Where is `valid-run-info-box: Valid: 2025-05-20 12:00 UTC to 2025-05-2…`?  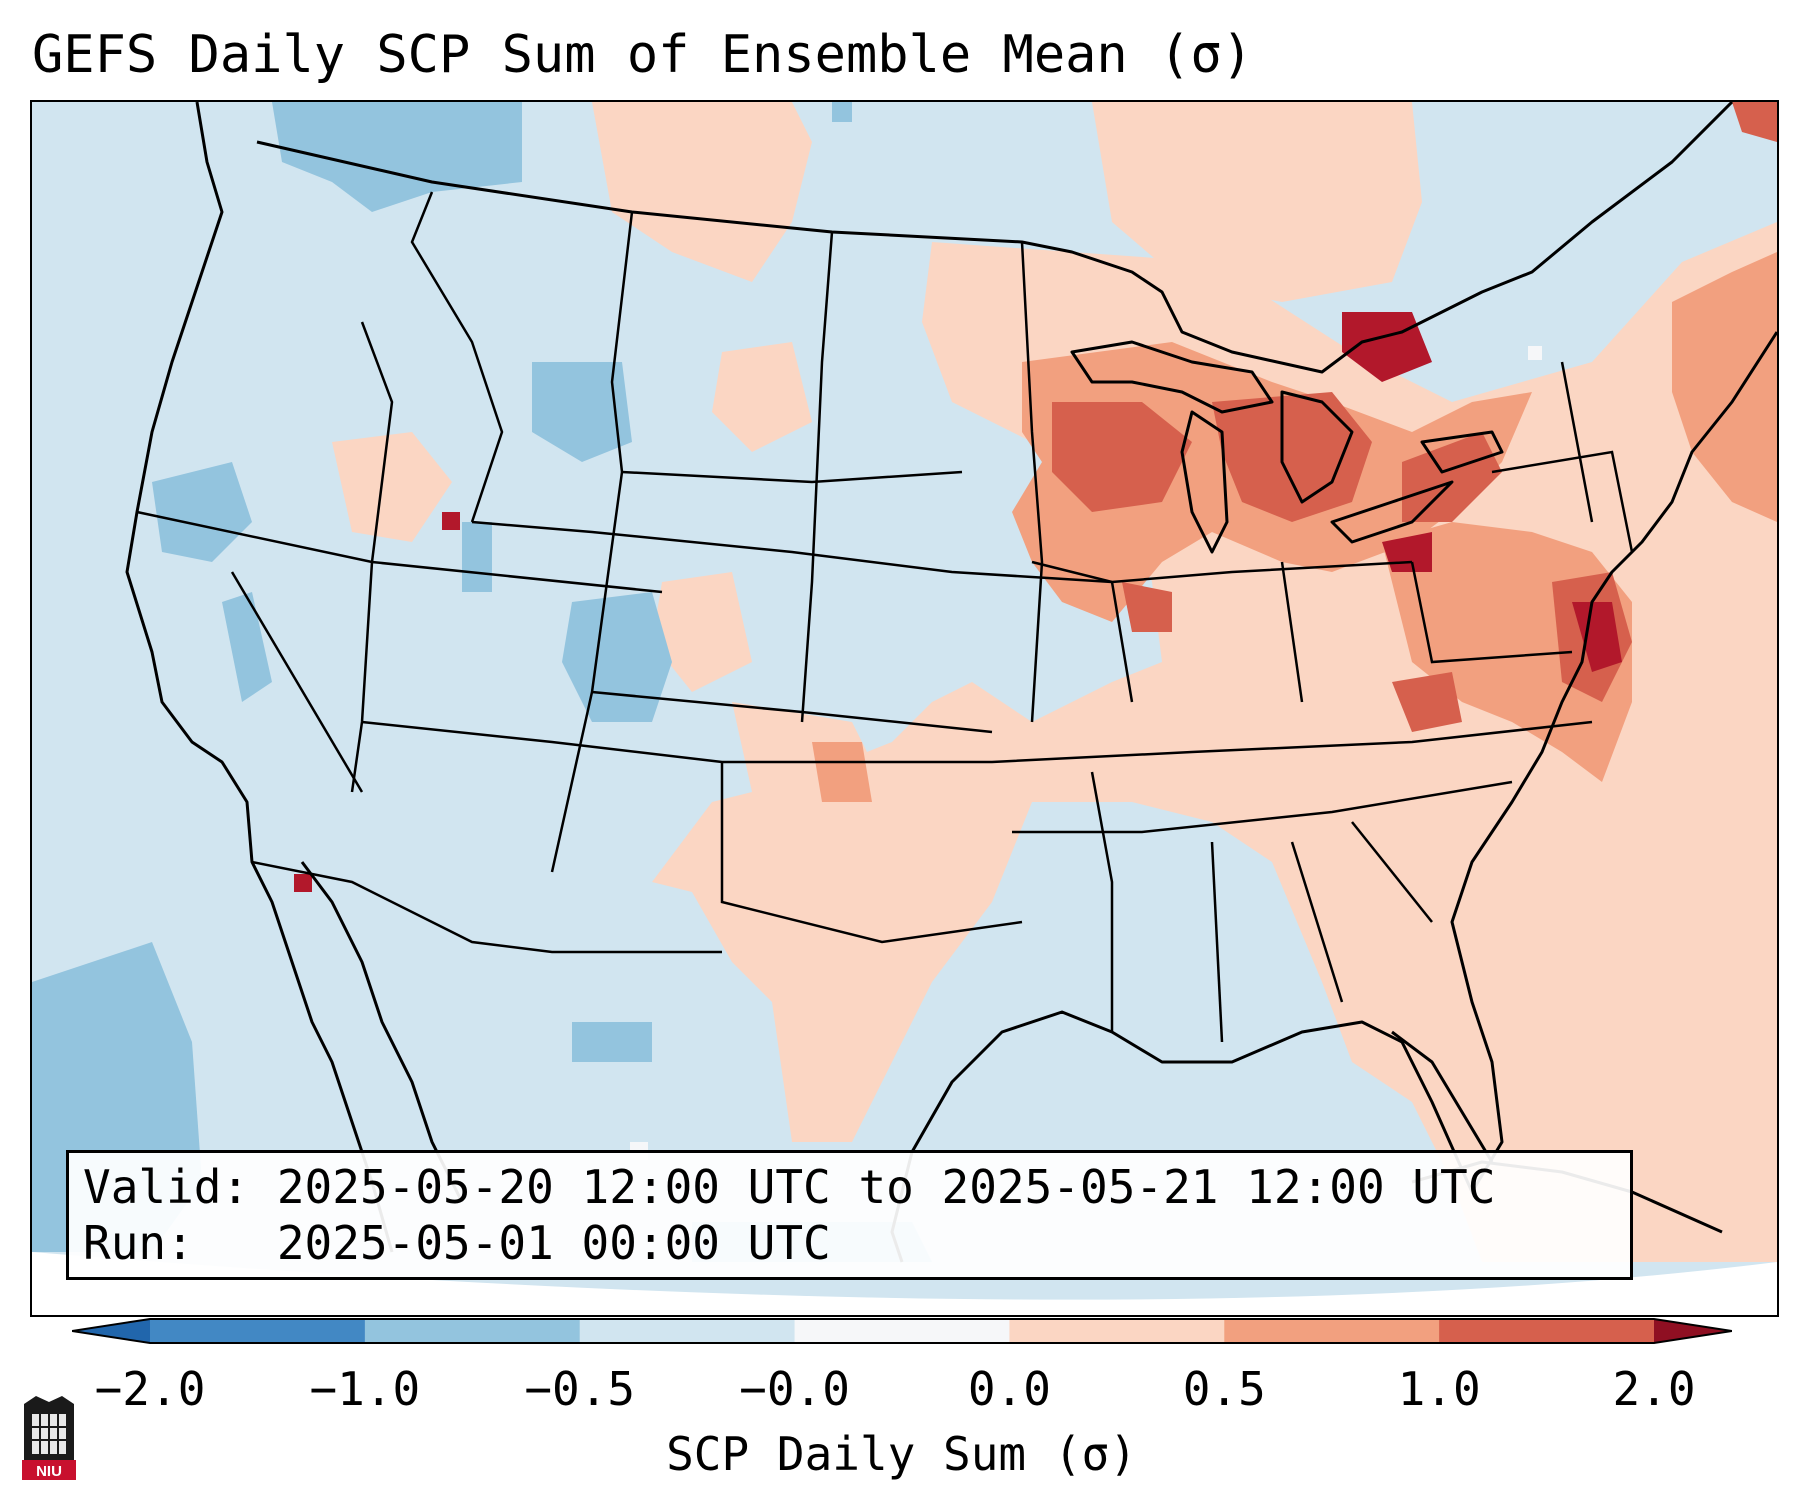
valid-run-info-box: Valid: 2025-05-20 12:00 UTC to 2025-05-2… is located at coordinates (849, 1215).